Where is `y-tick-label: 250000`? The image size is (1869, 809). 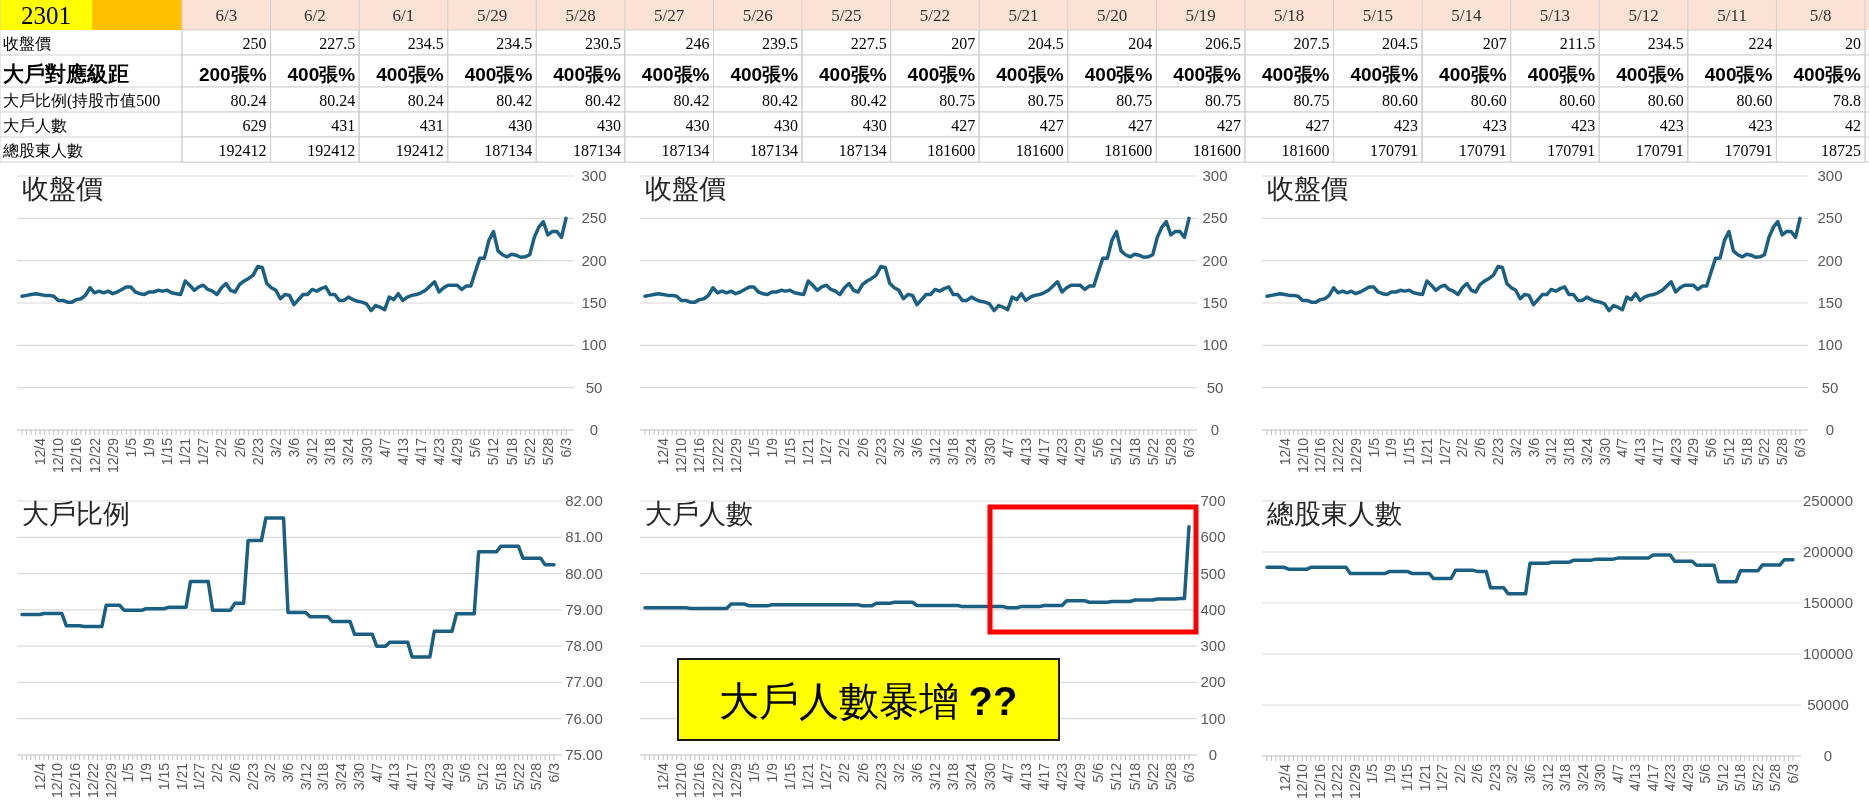 y-tick-label: 250000 is located at coordinates (1828, 500).